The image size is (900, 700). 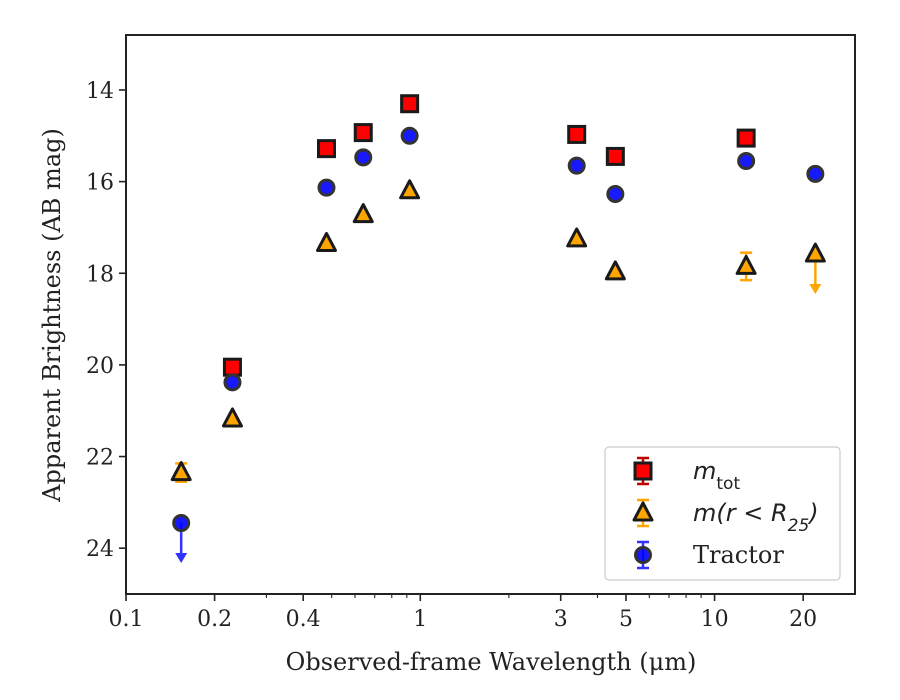 I want to click on x-axis-title: Observed-frame Wavelength (μm), so click(x=491, y=662).